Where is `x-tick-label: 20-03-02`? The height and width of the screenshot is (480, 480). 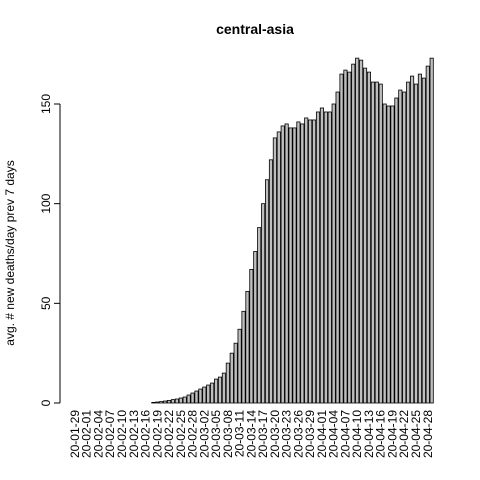 x-tick-label: 20-03-02 is located at coordinates (204, 434).